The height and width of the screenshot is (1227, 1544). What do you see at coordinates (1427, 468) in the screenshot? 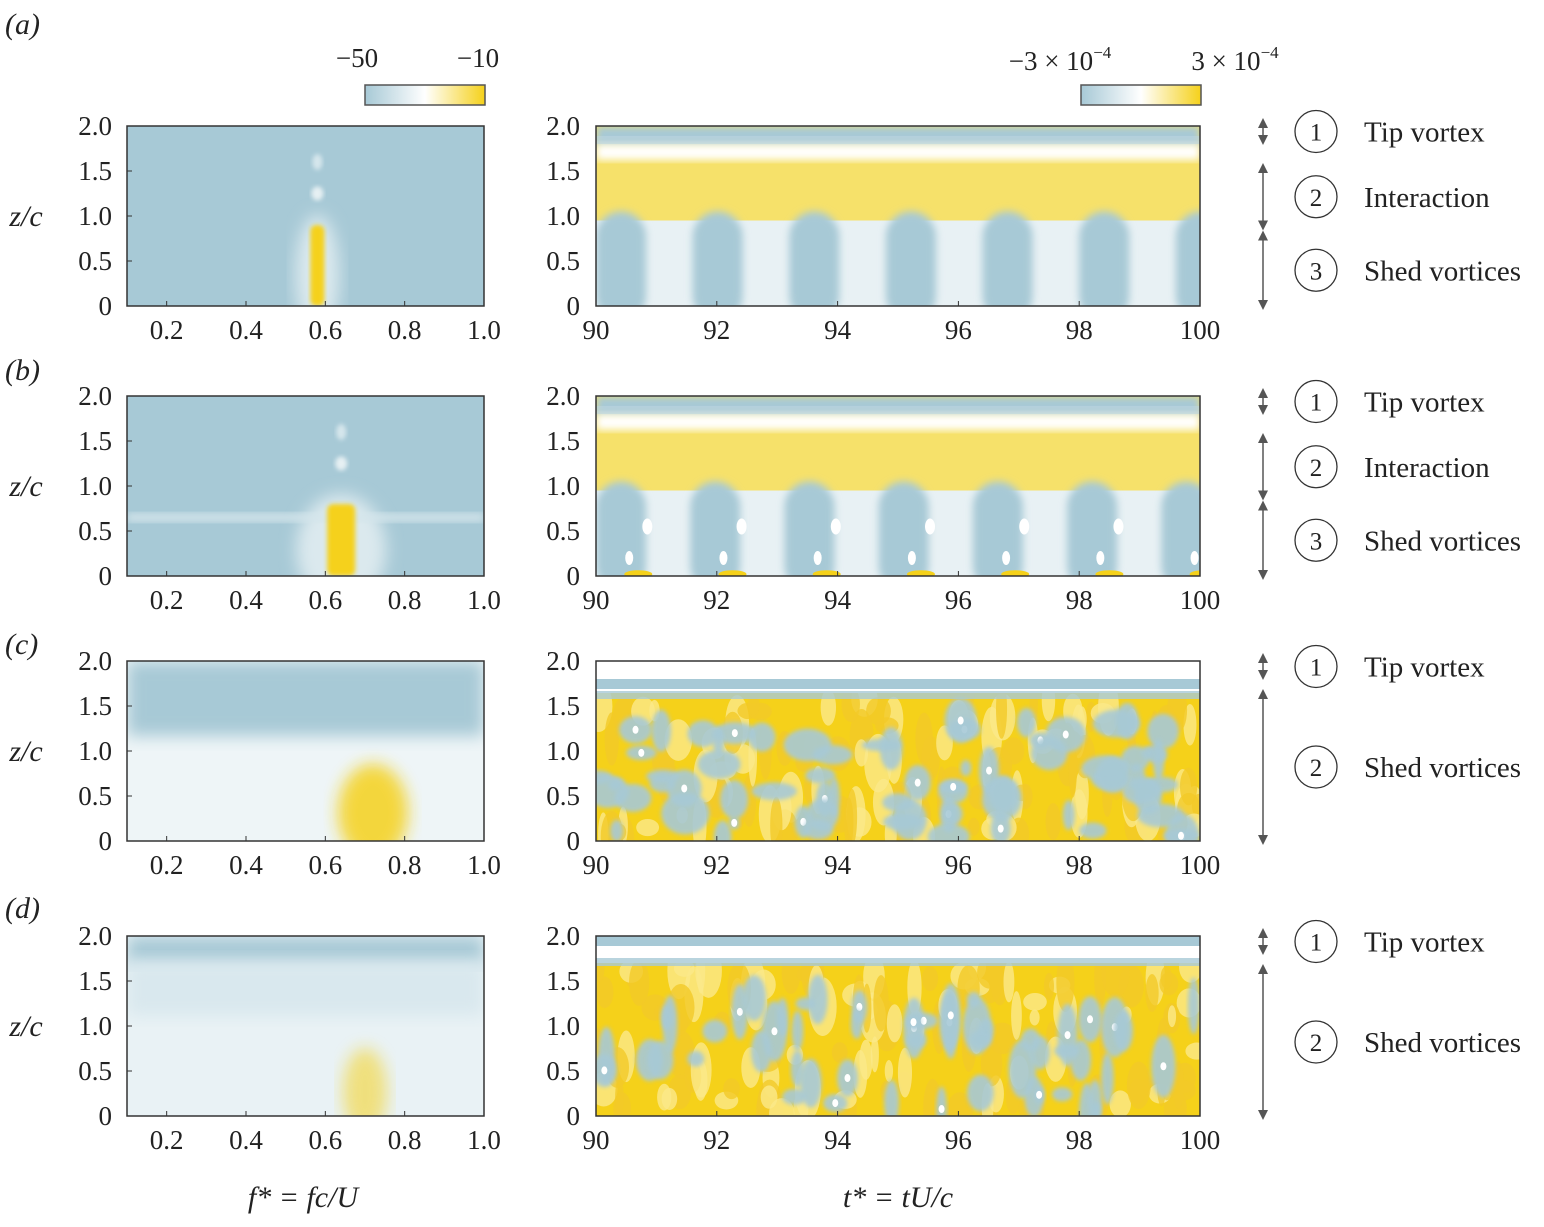
I see `zone-label: Interaction` at bounding box center [1427, 468].